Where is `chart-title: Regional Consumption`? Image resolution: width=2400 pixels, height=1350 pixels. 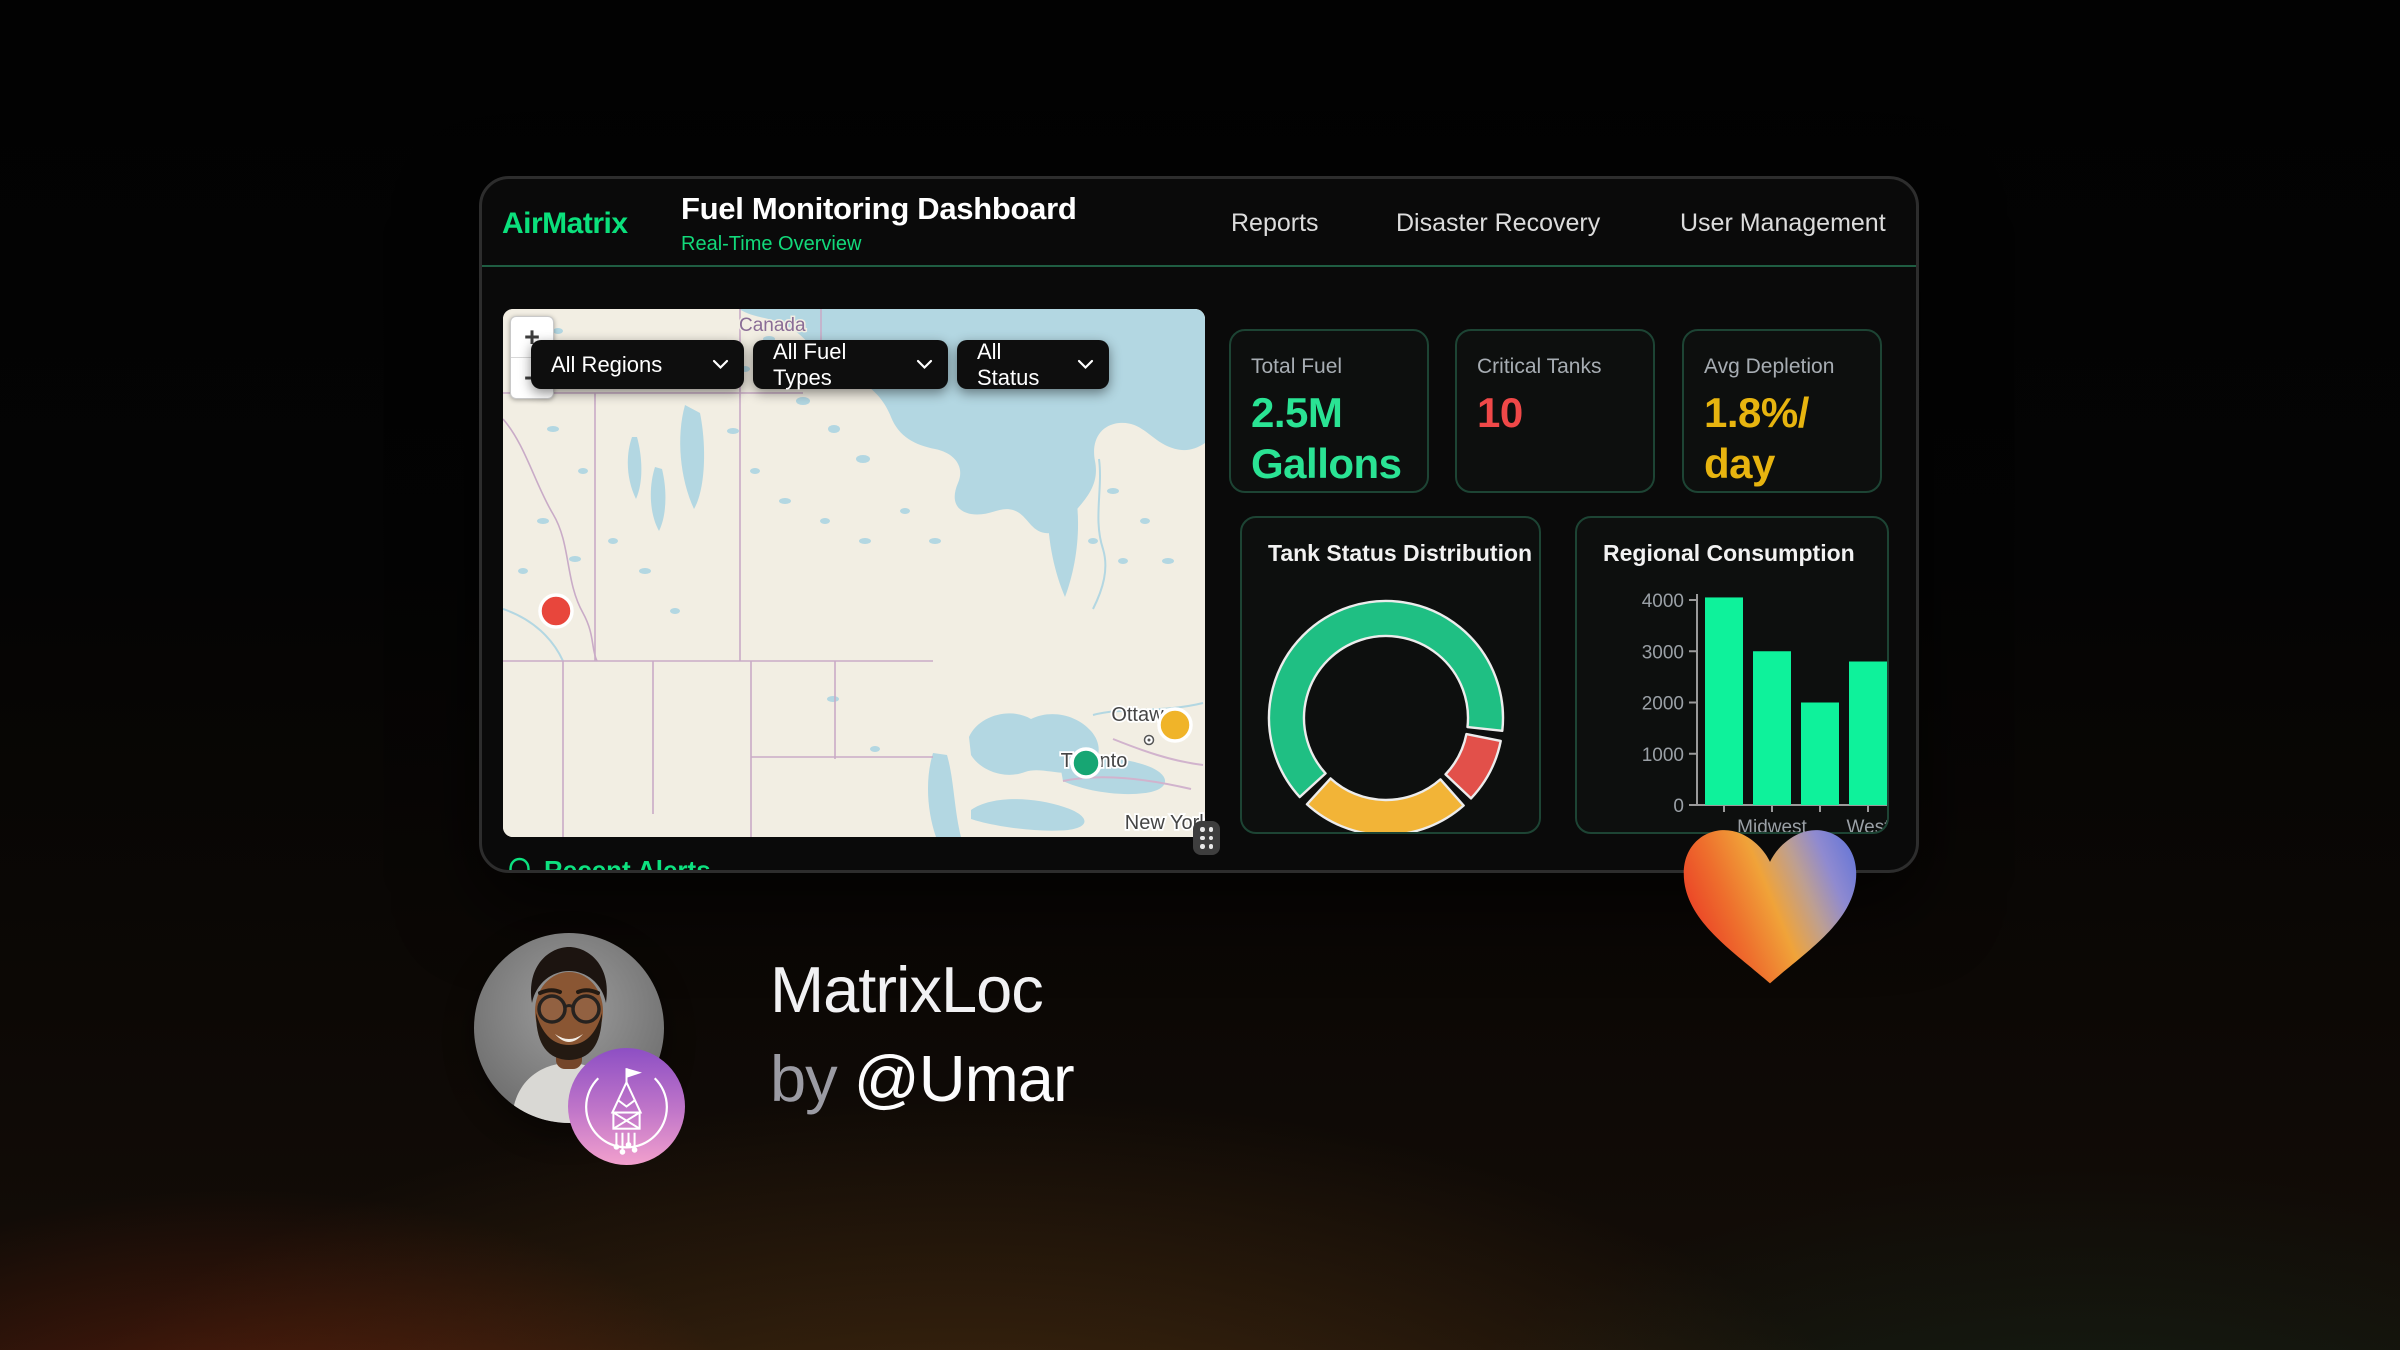
chart-title: Regional Consumption is located at coordinates (1729, 553).